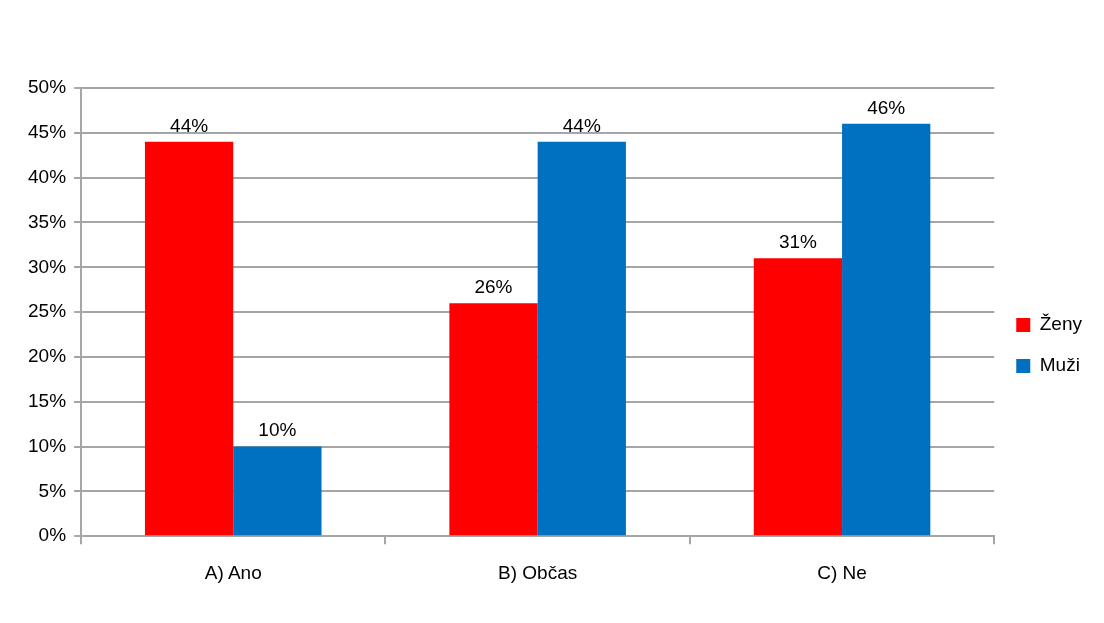  I want to click on data-label: 10%, so click(277, 430).